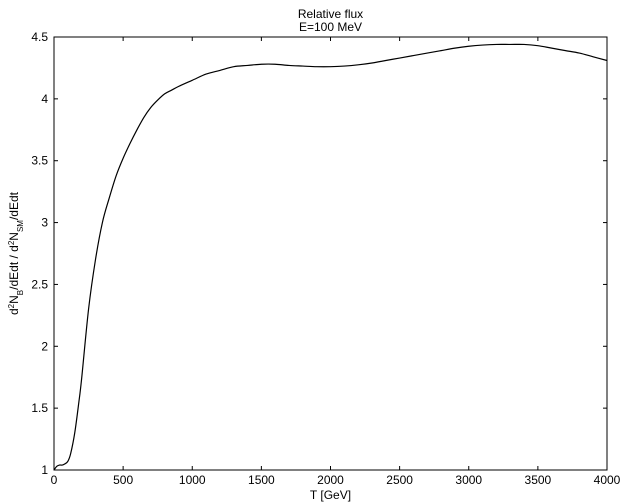 This screenshot has height=504, width=623. I want to click on y-axis-label: d2NB/dEdt / d2NSM/dEdt, so click(16, 253).